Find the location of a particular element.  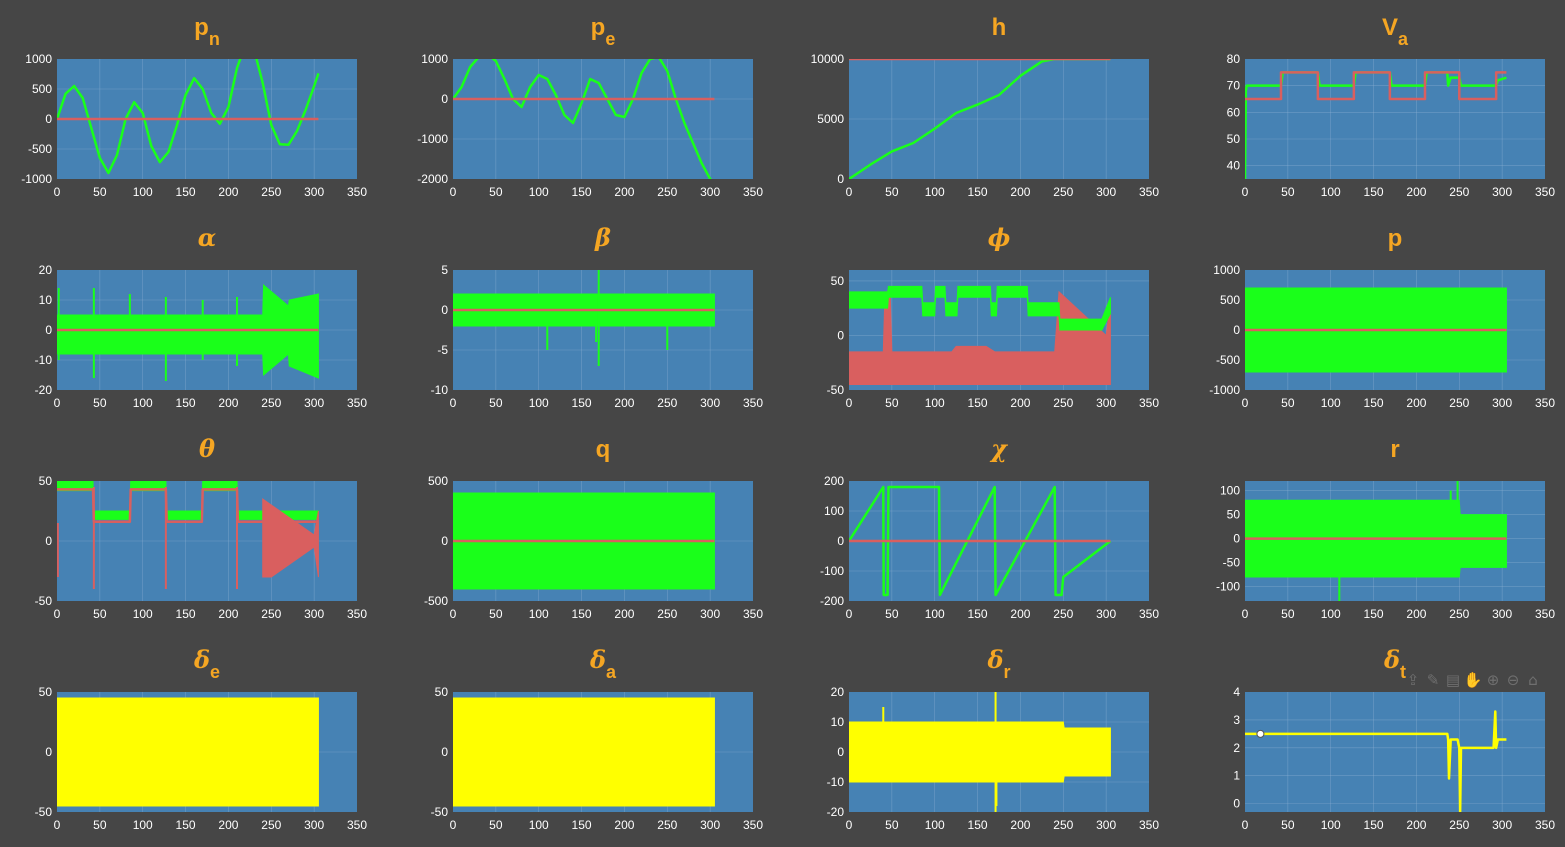

brush-icon: ✎ is located at coordinates (1433, 680).